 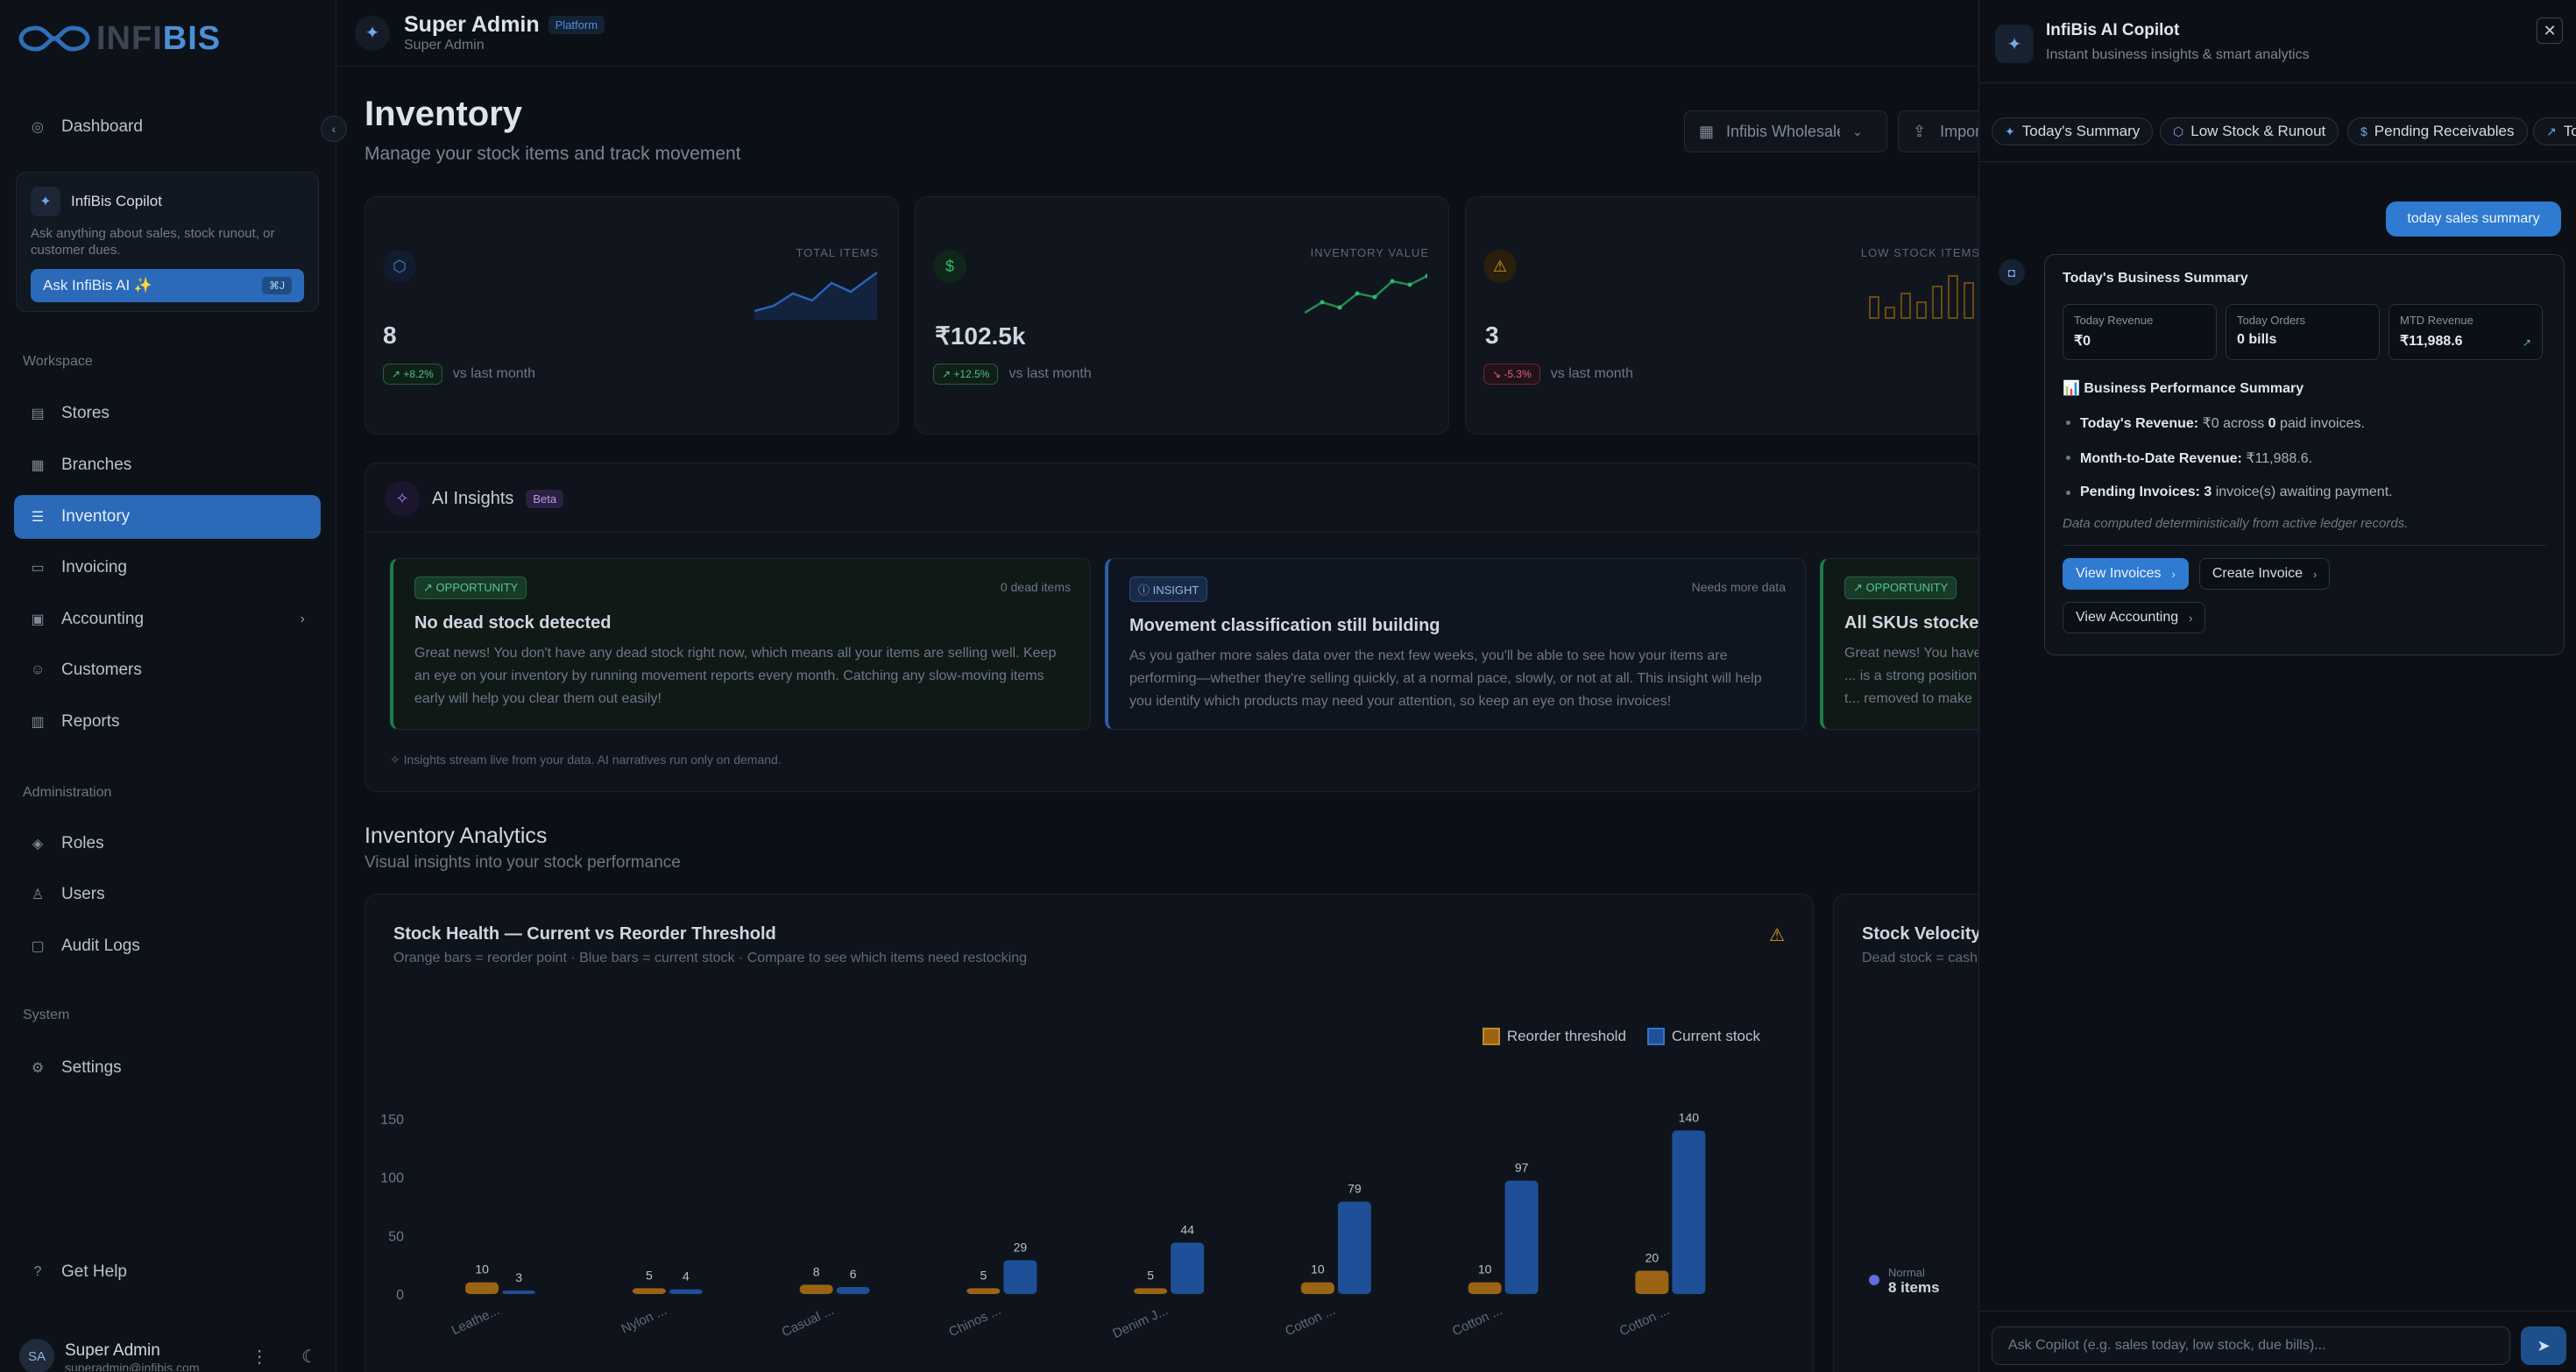 What do you see at coordinates (167, 127) in the screenshot?
I see `sidebar-item-dashboard: ◎ Dashboard` at bounding box center [167, 127].